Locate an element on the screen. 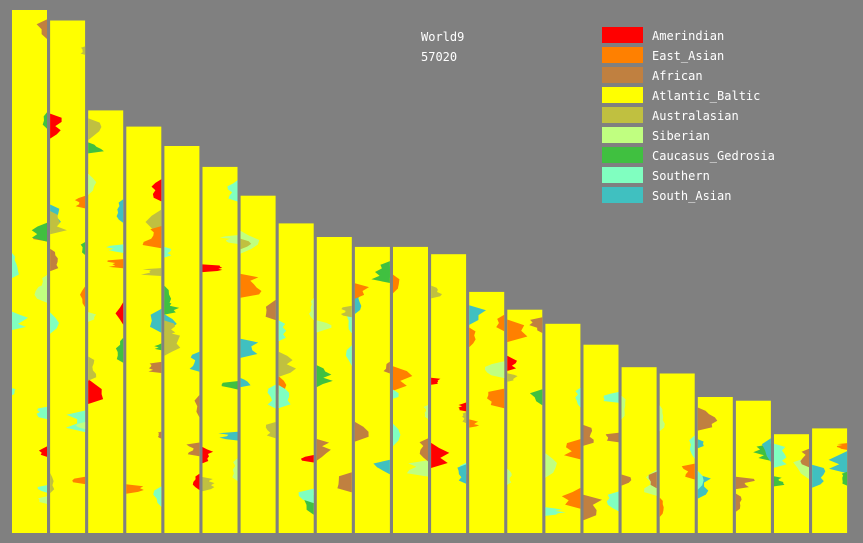  legend-label: Southern is located at coordinates (681, 176).